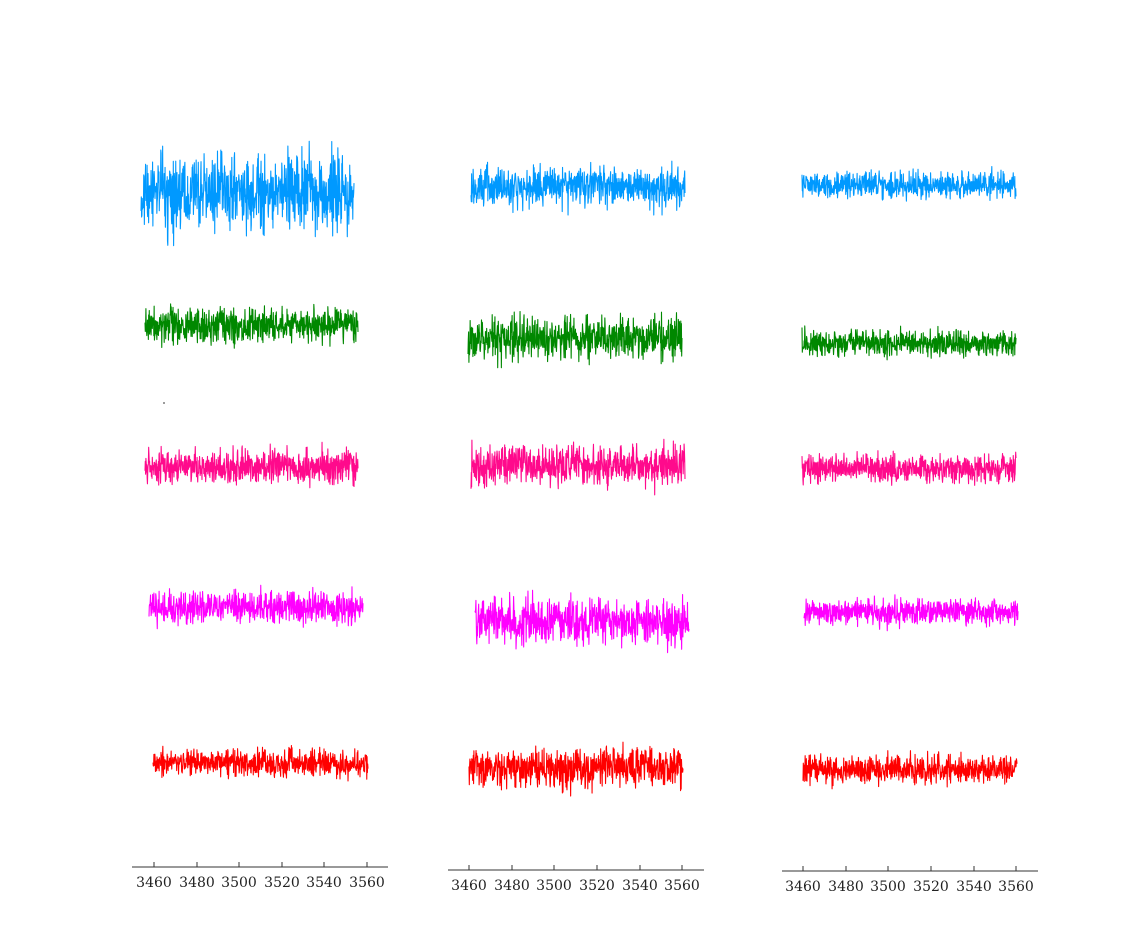  Describe the element at coordinates (910, 770) in the screenshot. I see `trace-panel3-row5` at that location.